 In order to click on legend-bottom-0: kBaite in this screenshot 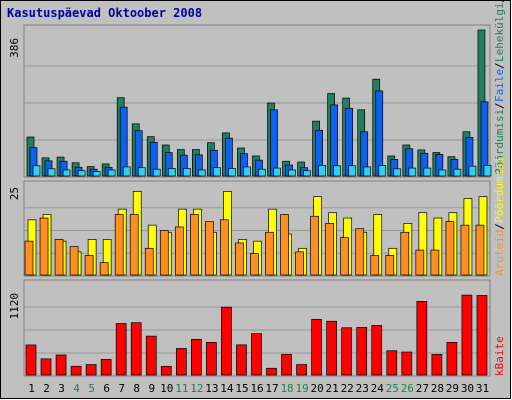, I will do `click(499, 356)`.